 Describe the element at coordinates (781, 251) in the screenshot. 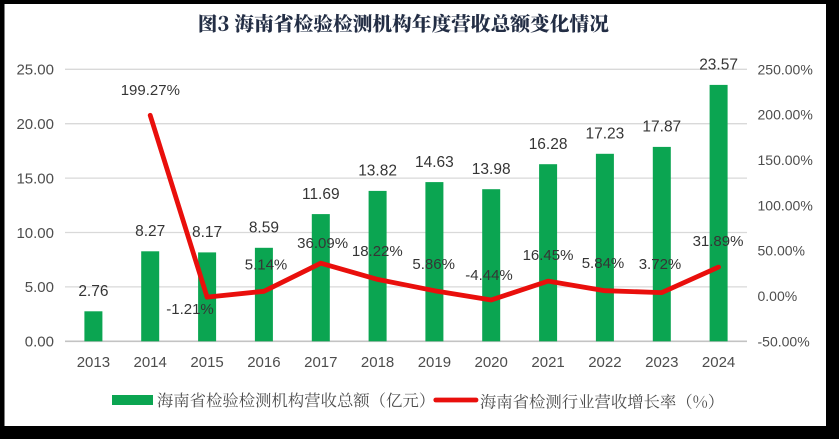

I see `svg-text: 50.00%` at that location.